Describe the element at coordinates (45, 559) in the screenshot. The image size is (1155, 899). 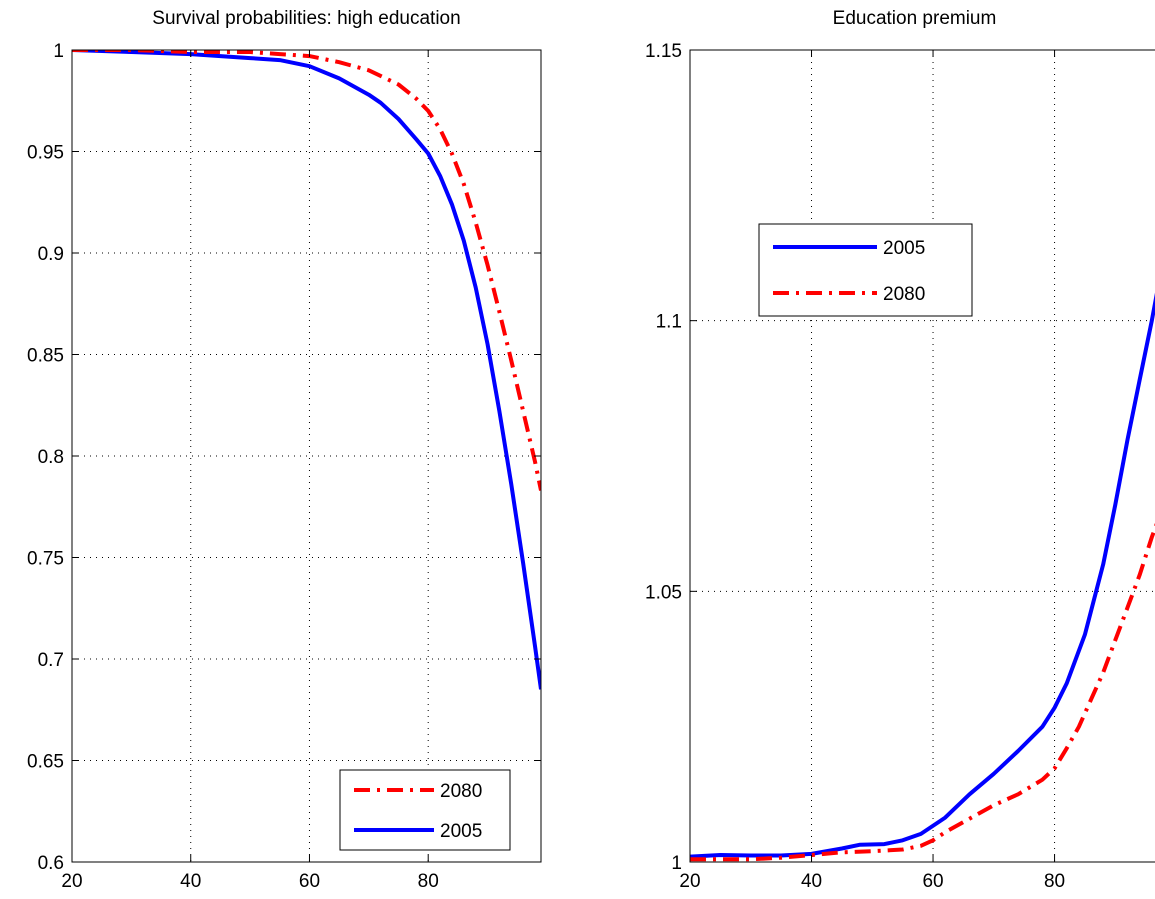
I see `y-tick-label: 0.75` at that location.